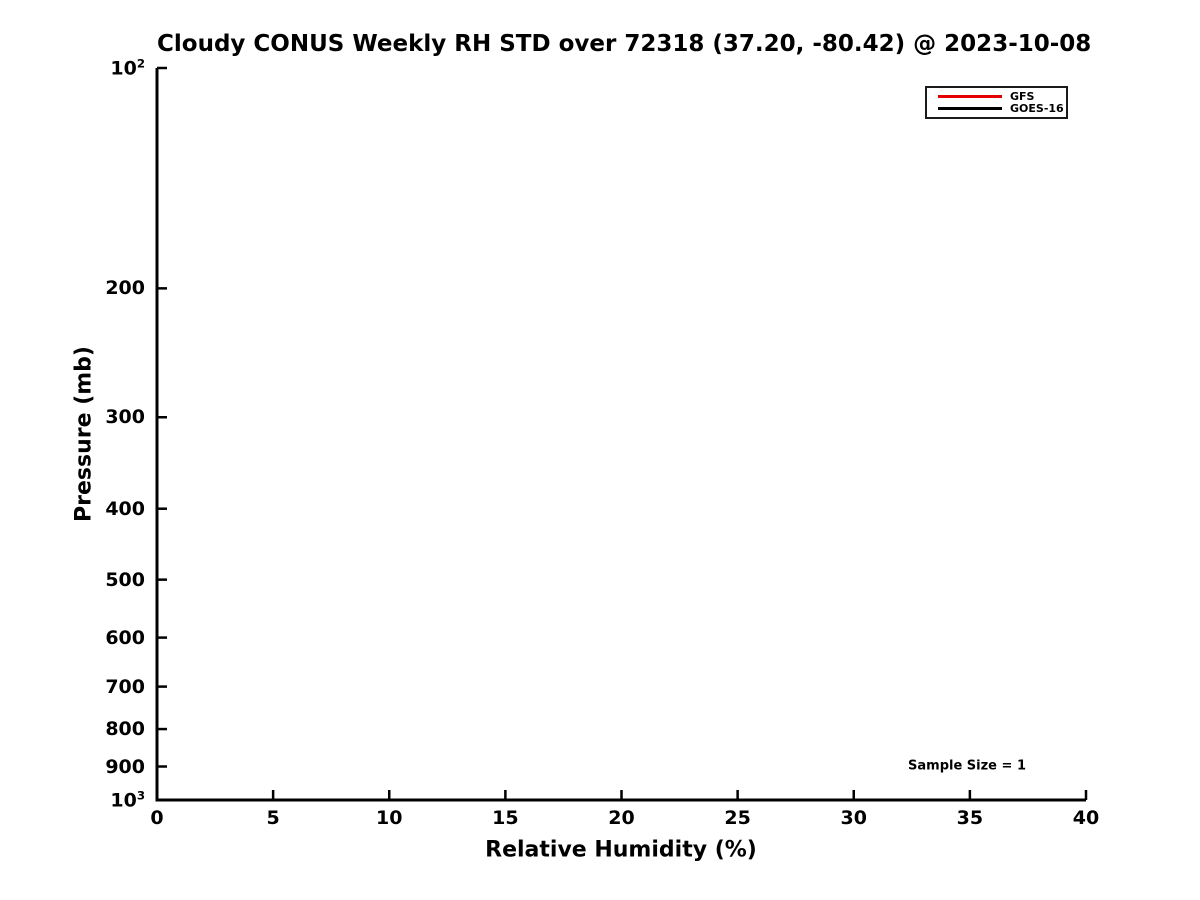 The width and height of the screenshot is (1200, 900). What do you see at coordinates (967, 766) in the screenshot?
I see `sample-size-annotation: Sample Size = 1` at bounding box center [967, 766].